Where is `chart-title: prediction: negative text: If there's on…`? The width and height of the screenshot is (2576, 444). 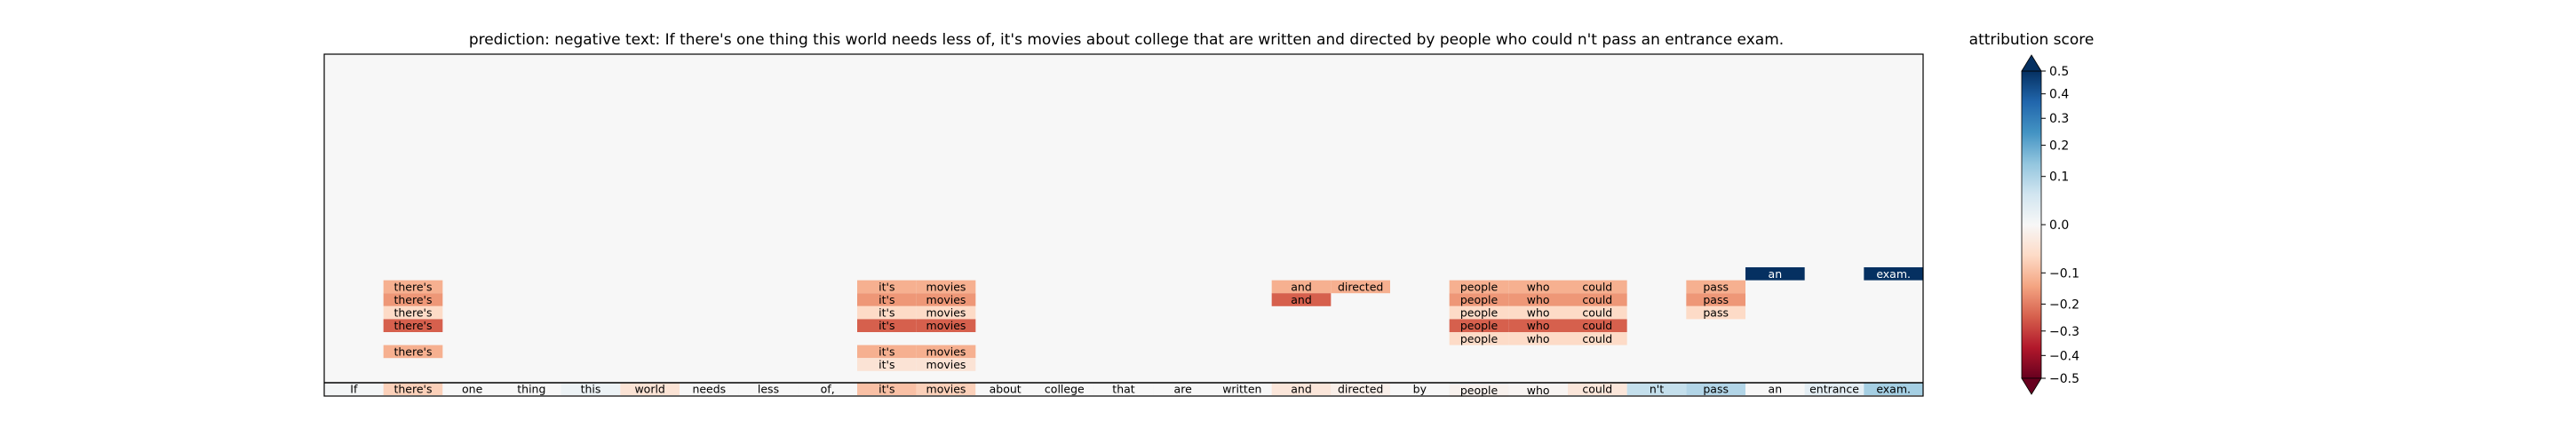 chart-title: prediction: negative text: If there's on… is located at coordinates (1126, 40).